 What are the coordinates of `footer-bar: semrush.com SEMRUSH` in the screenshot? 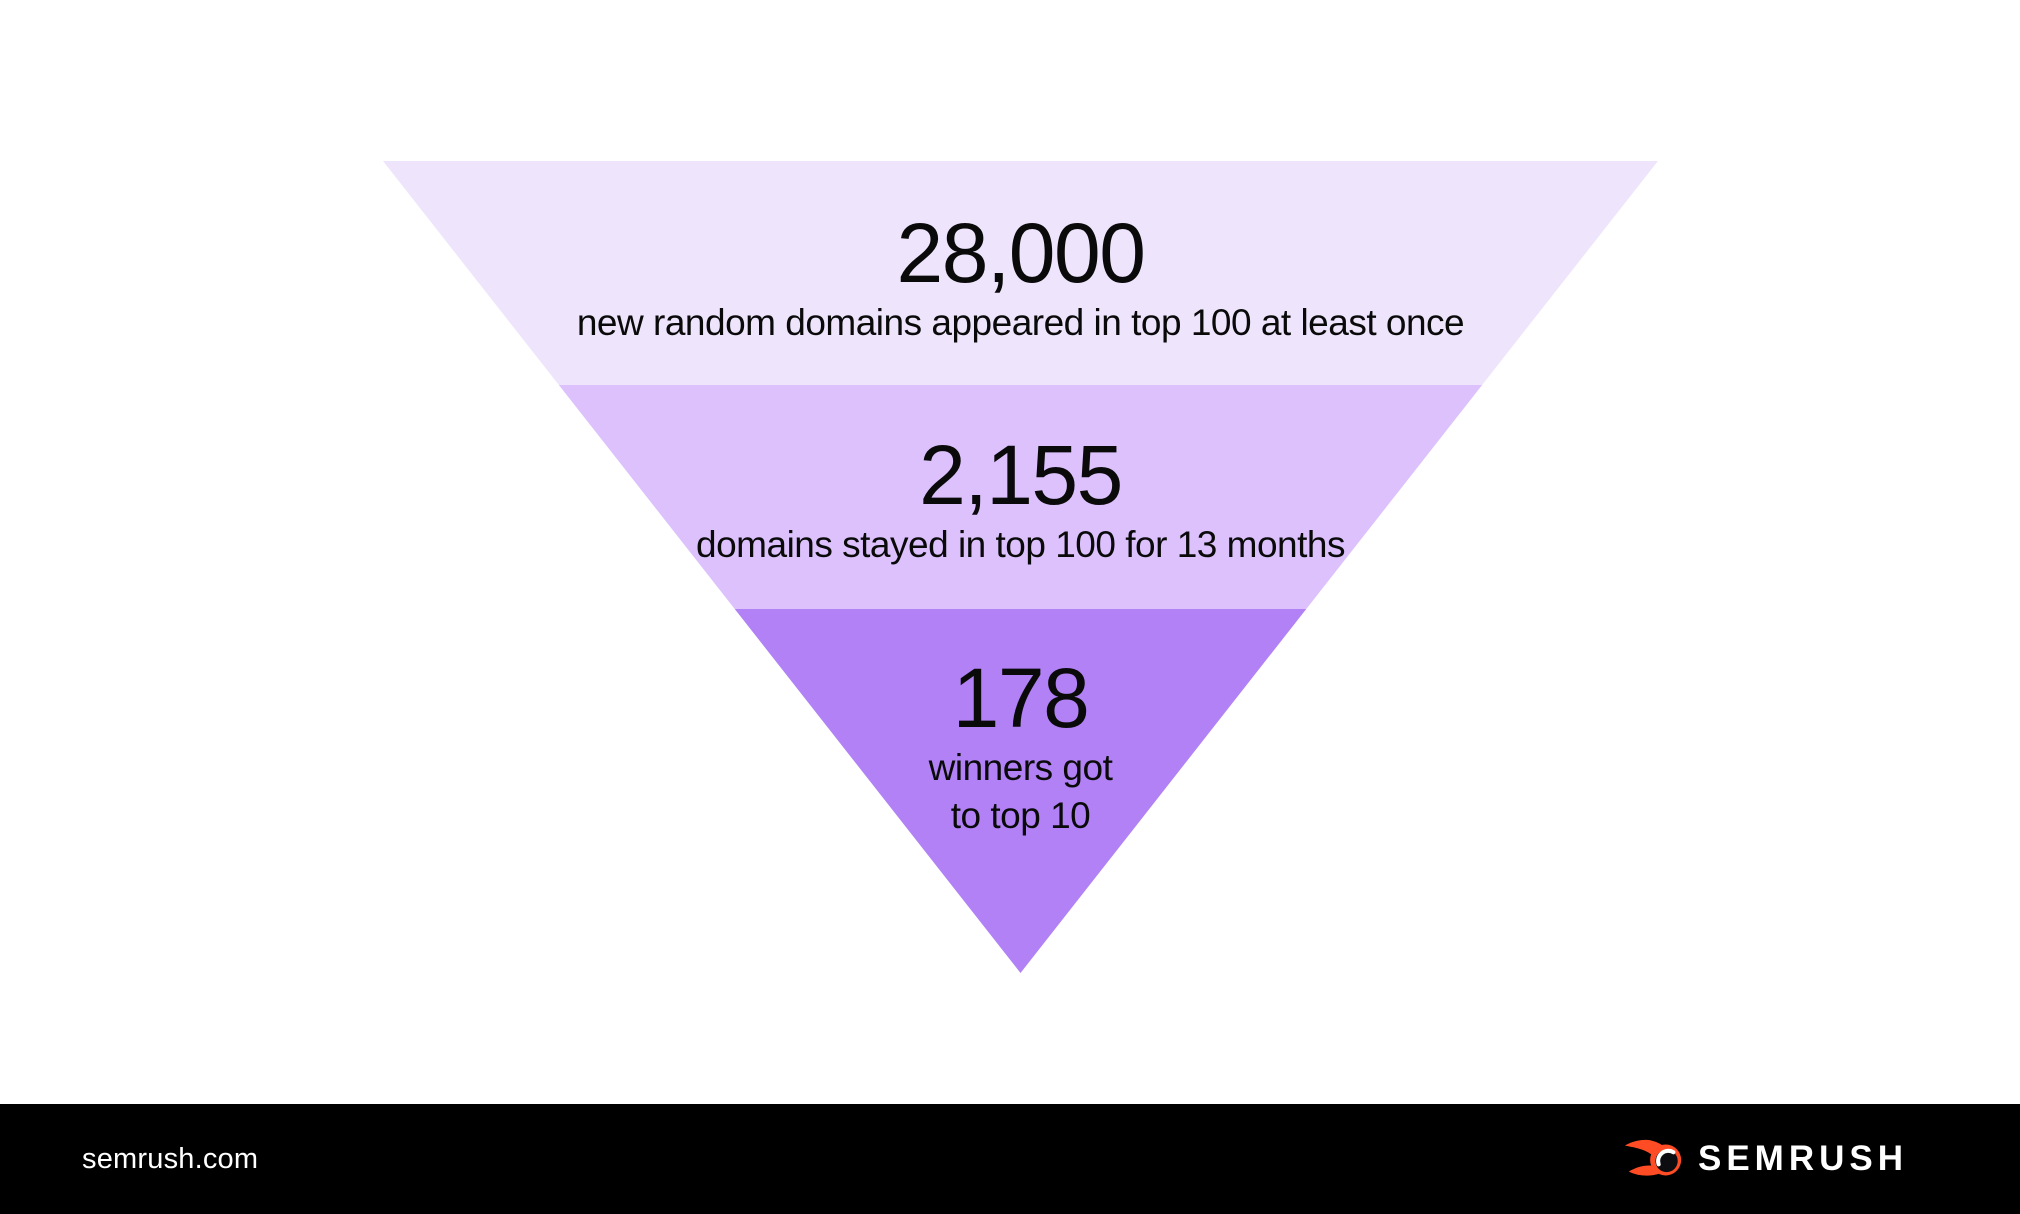 It's located at (1010, 1159).